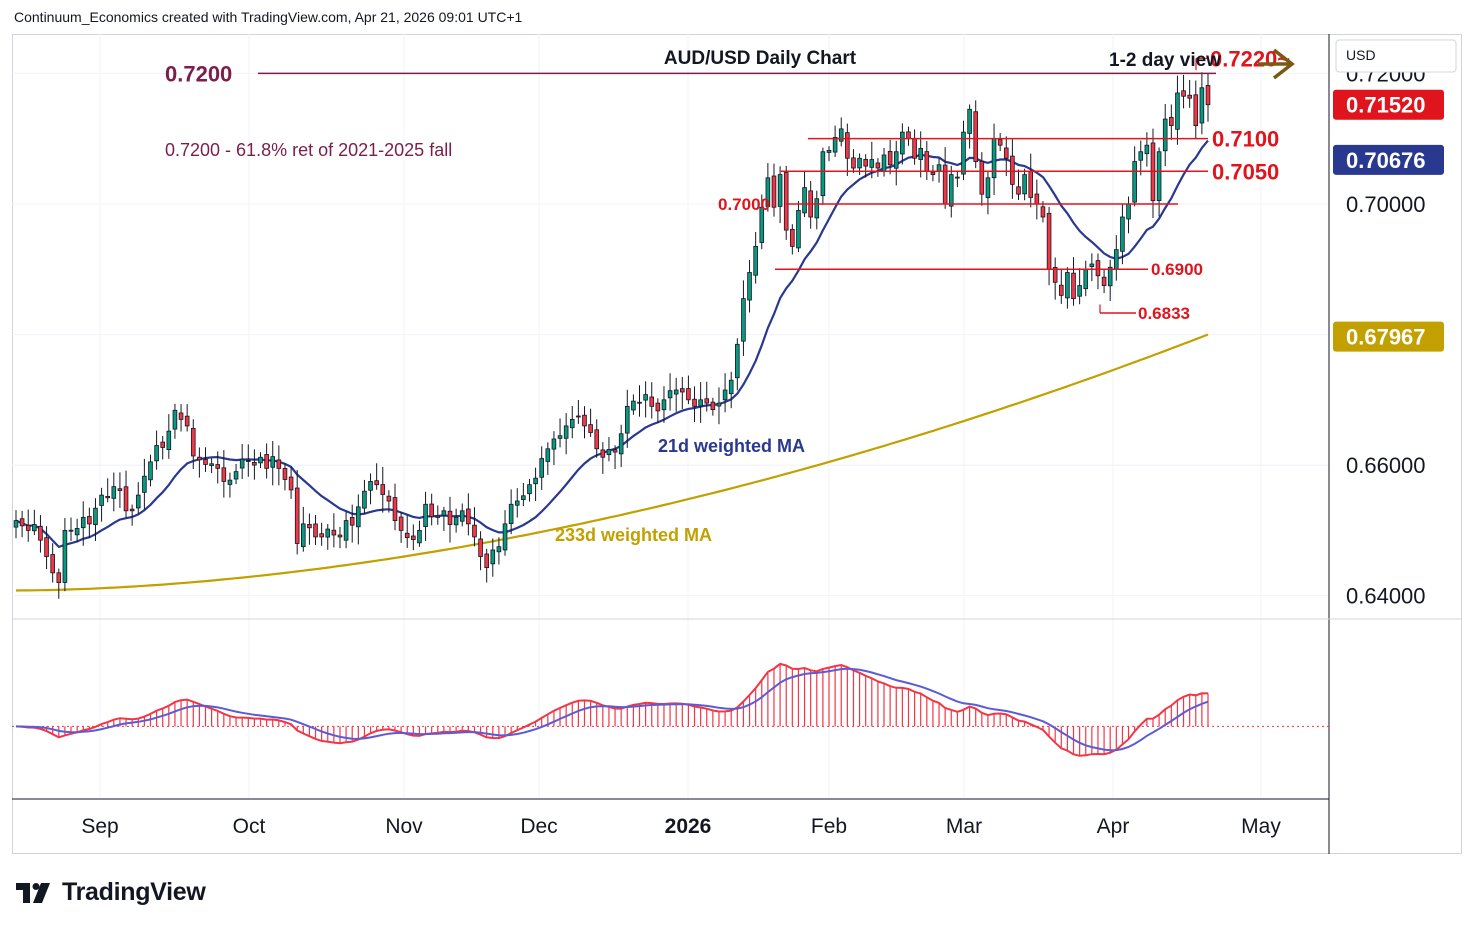 This screenshot has height=930, width=1474. What do you see at coordinates (612, 709) in the screenshot?
I see `osc-fast-line` at bounding box center [612, 709].